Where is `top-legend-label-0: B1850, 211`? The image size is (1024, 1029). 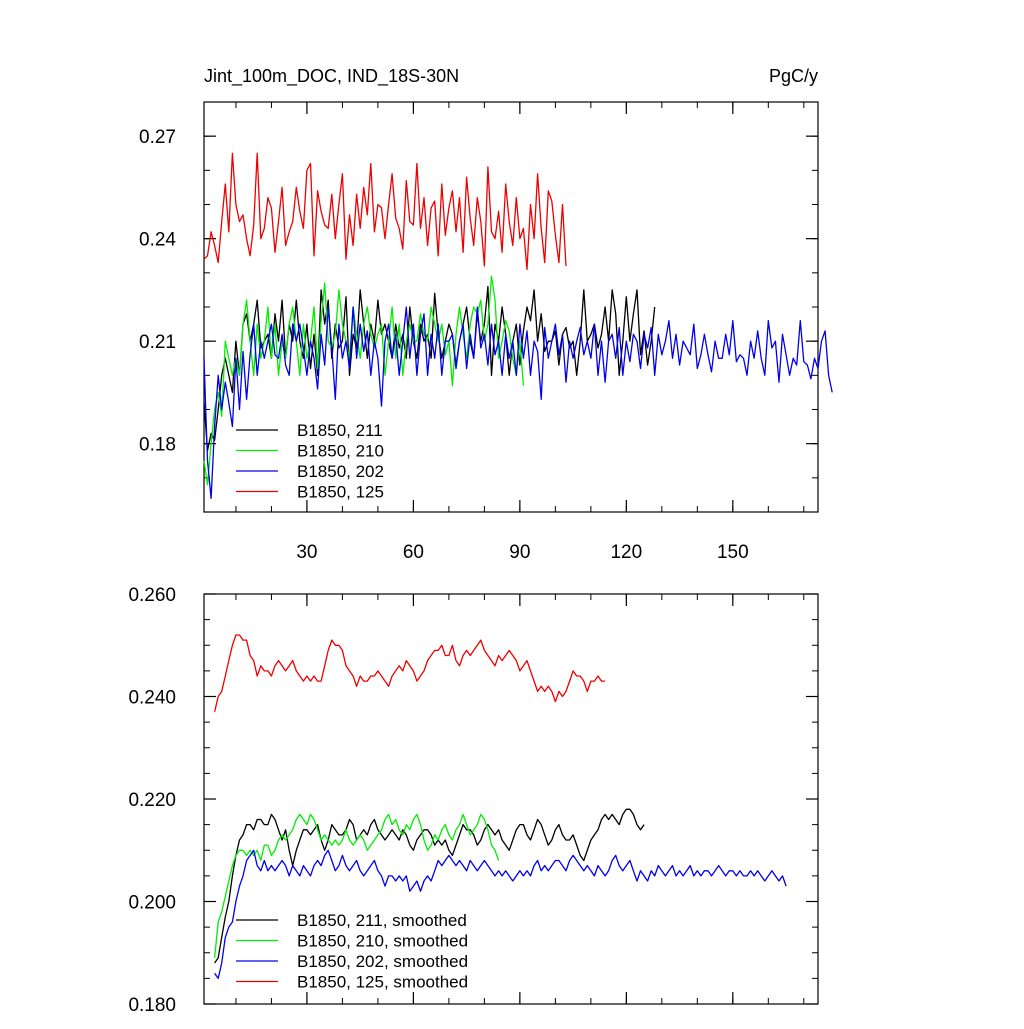
top-legend-label-0: B1850, 211 is located at coordinates (340, 430).